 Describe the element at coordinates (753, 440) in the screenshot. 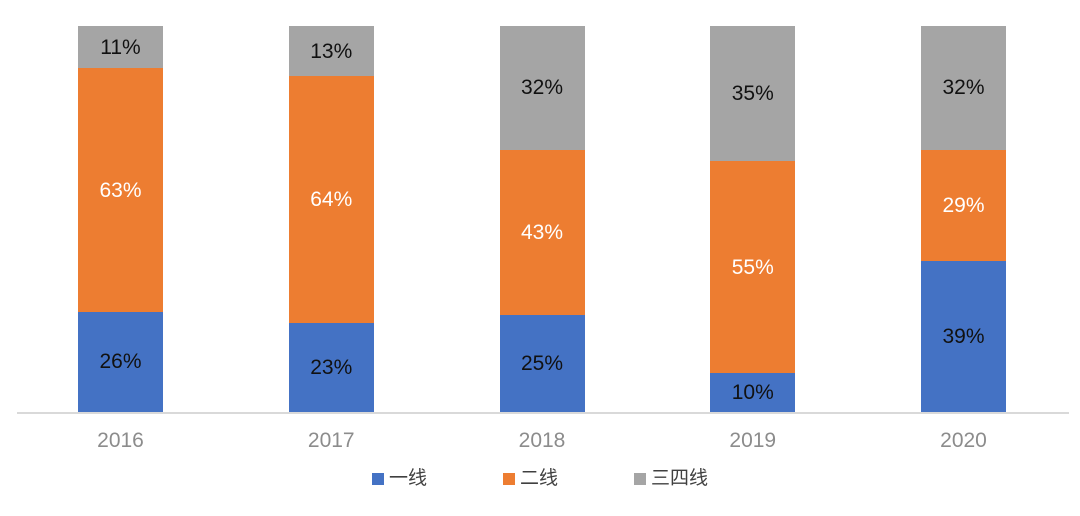

I see `x-tick-2019: 2019` at that location.